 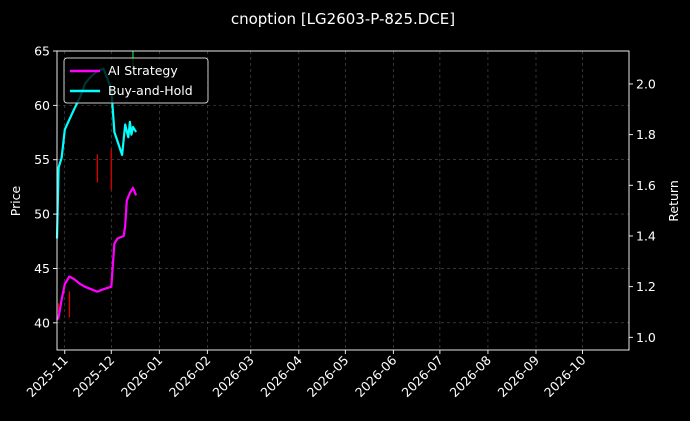 I want to click on y-tick-label: 65, so click(x=42, y=51).